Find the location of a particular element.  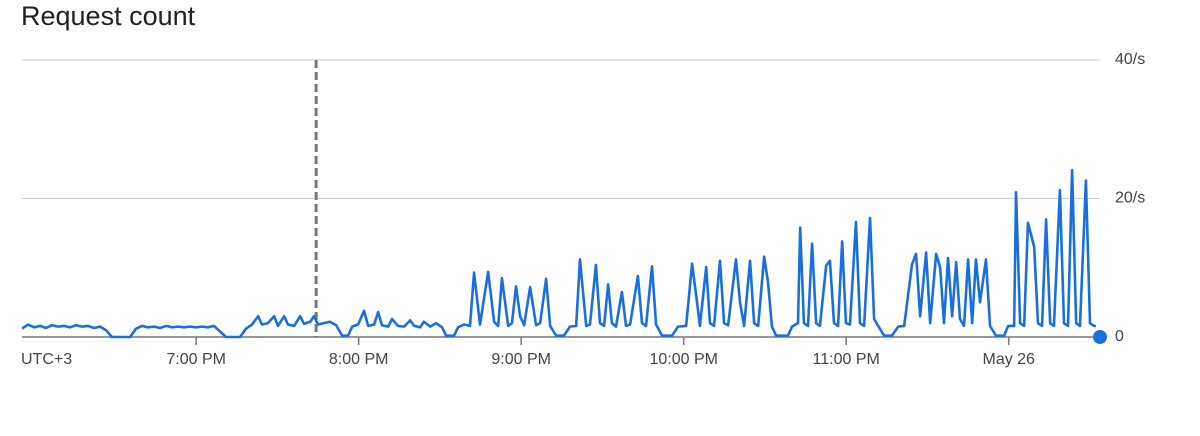

y-tick-label: 40/s is located at coordinates (1130, 59).